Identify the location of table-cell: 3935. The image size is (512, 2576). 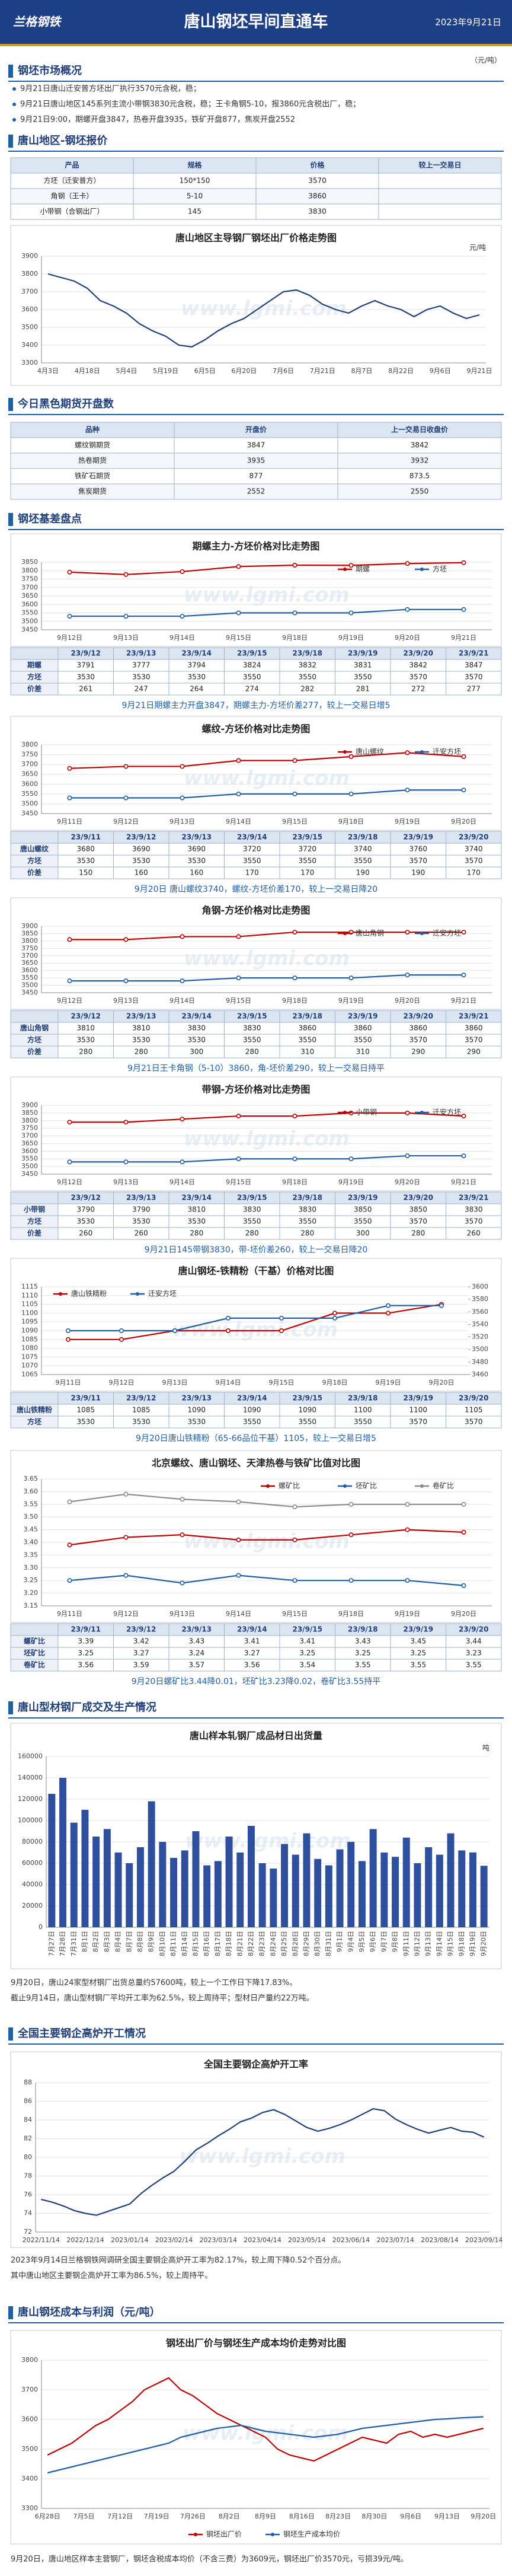
(256, 461).